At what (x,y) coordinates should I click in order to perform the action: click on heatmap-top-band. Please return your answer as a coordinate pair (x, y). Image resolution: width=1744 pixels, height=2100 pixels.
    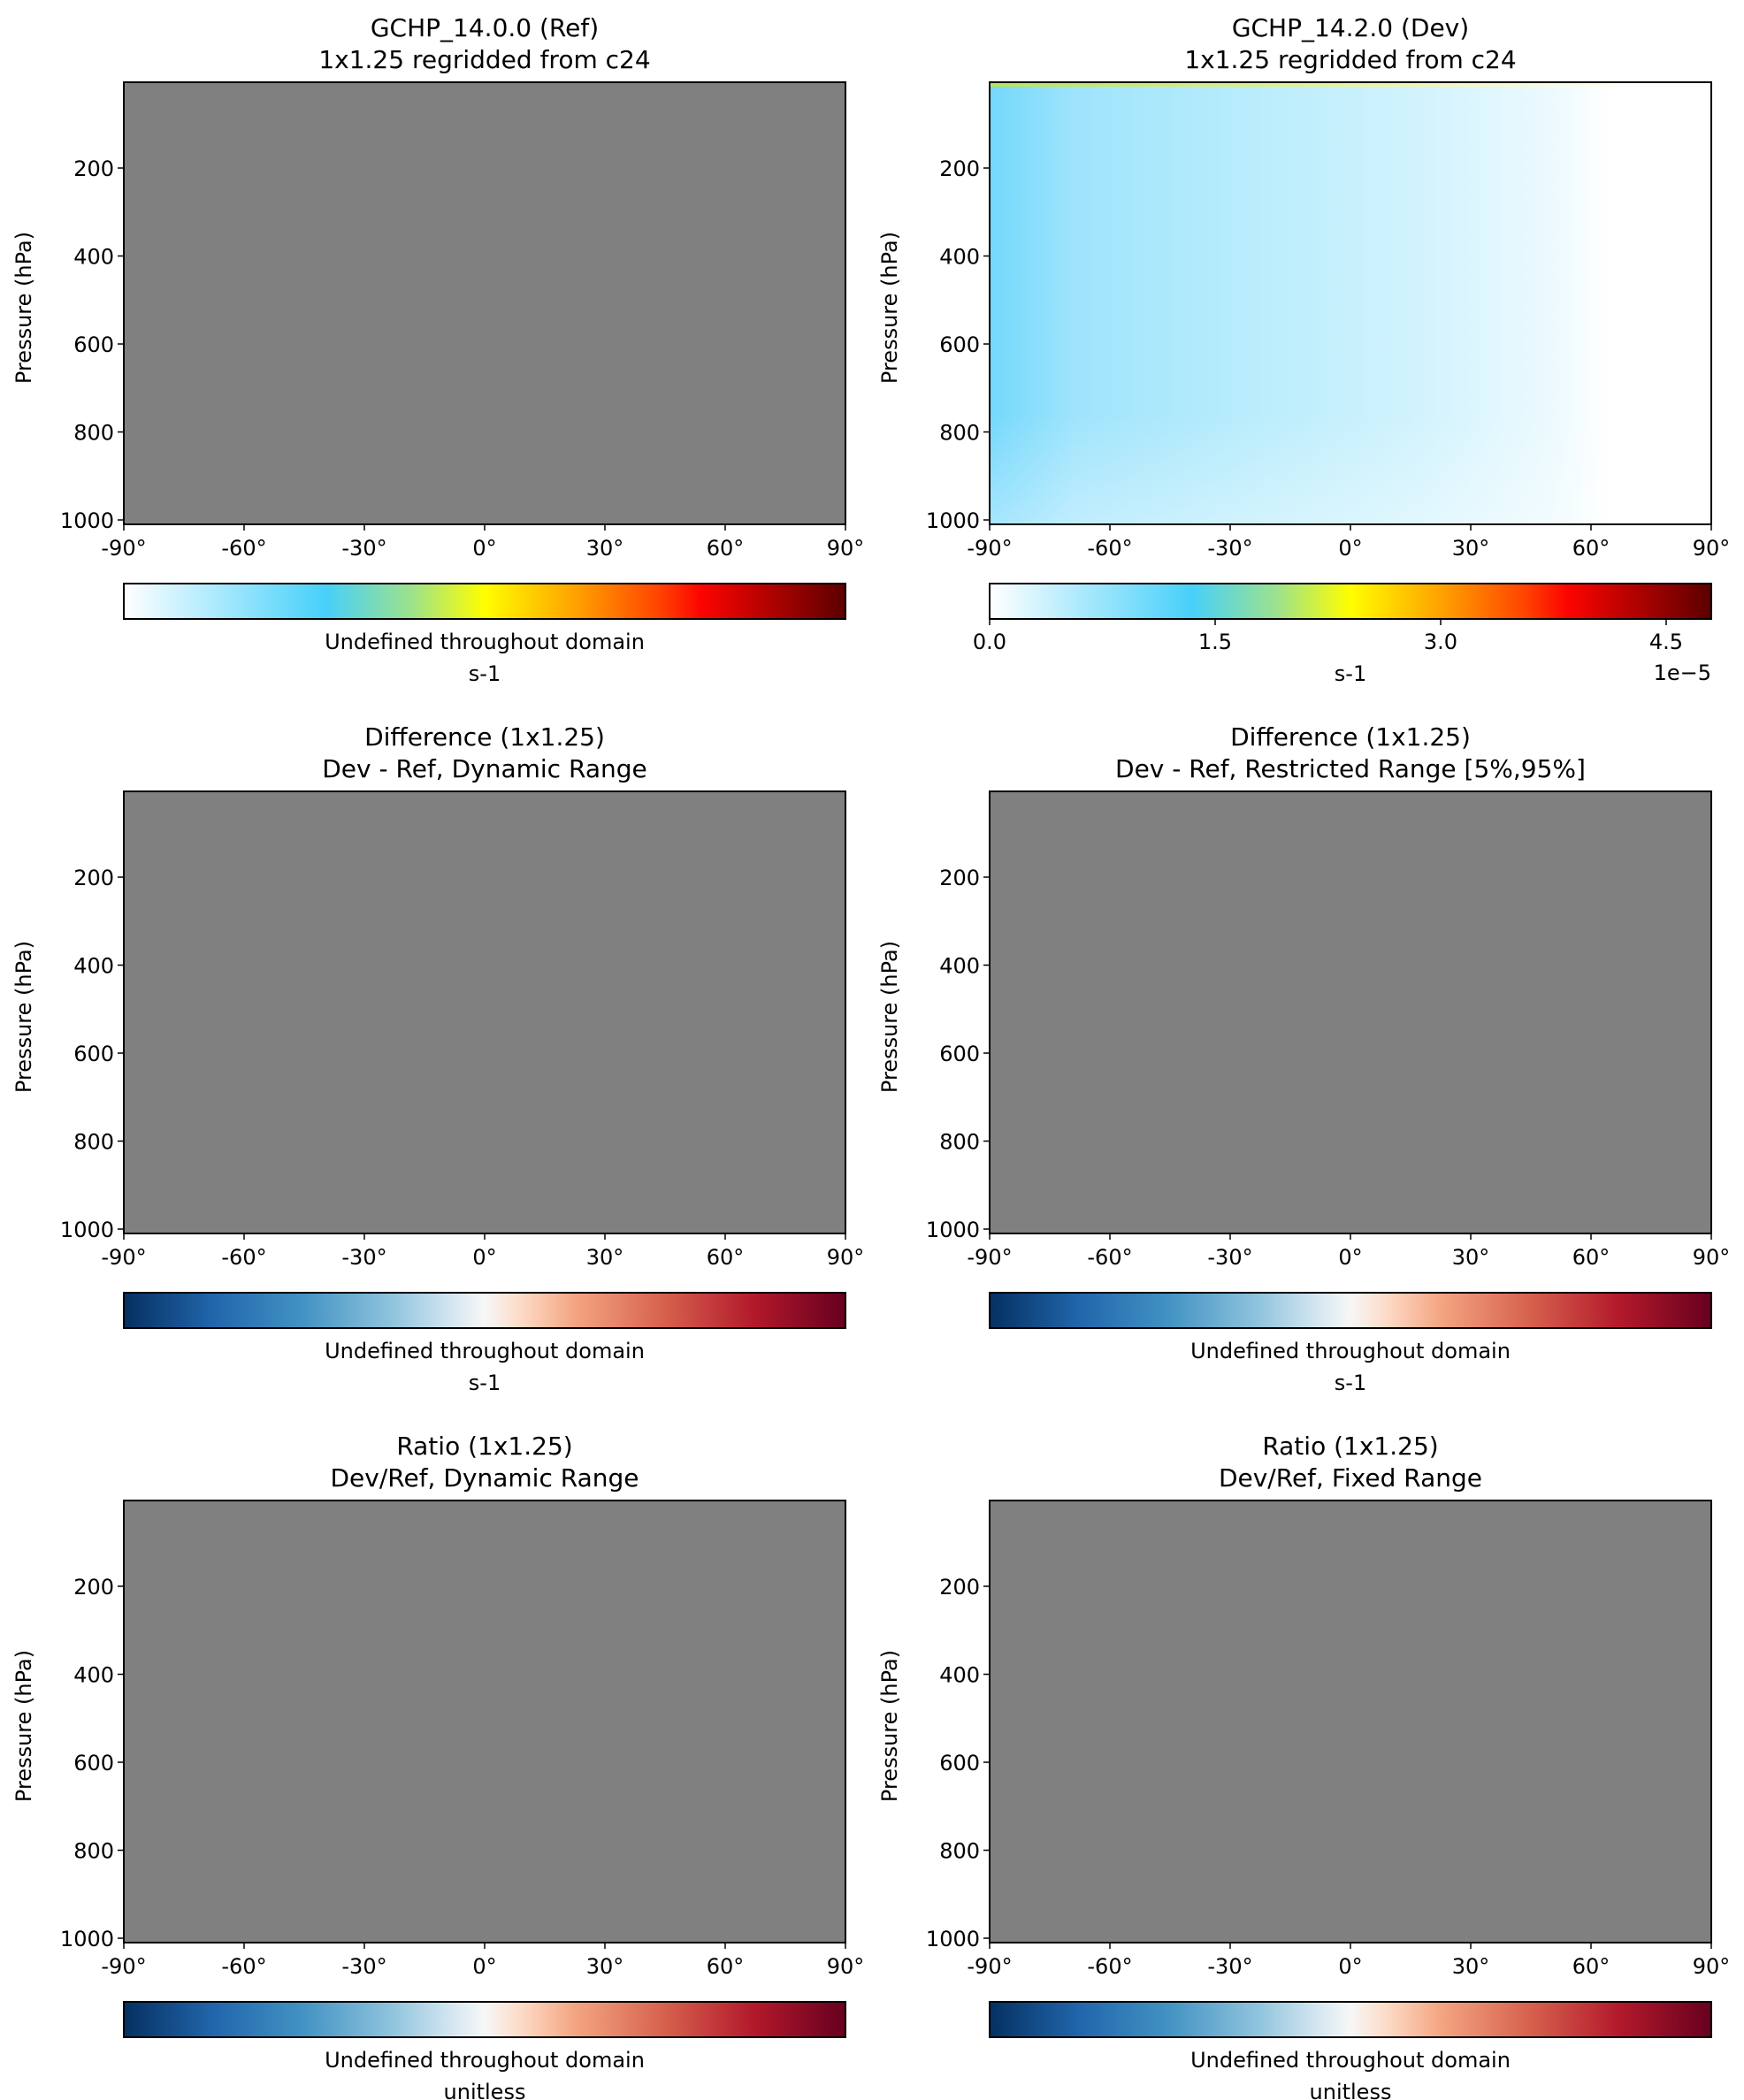
    Looking at the image, I should click on (1351, 84).